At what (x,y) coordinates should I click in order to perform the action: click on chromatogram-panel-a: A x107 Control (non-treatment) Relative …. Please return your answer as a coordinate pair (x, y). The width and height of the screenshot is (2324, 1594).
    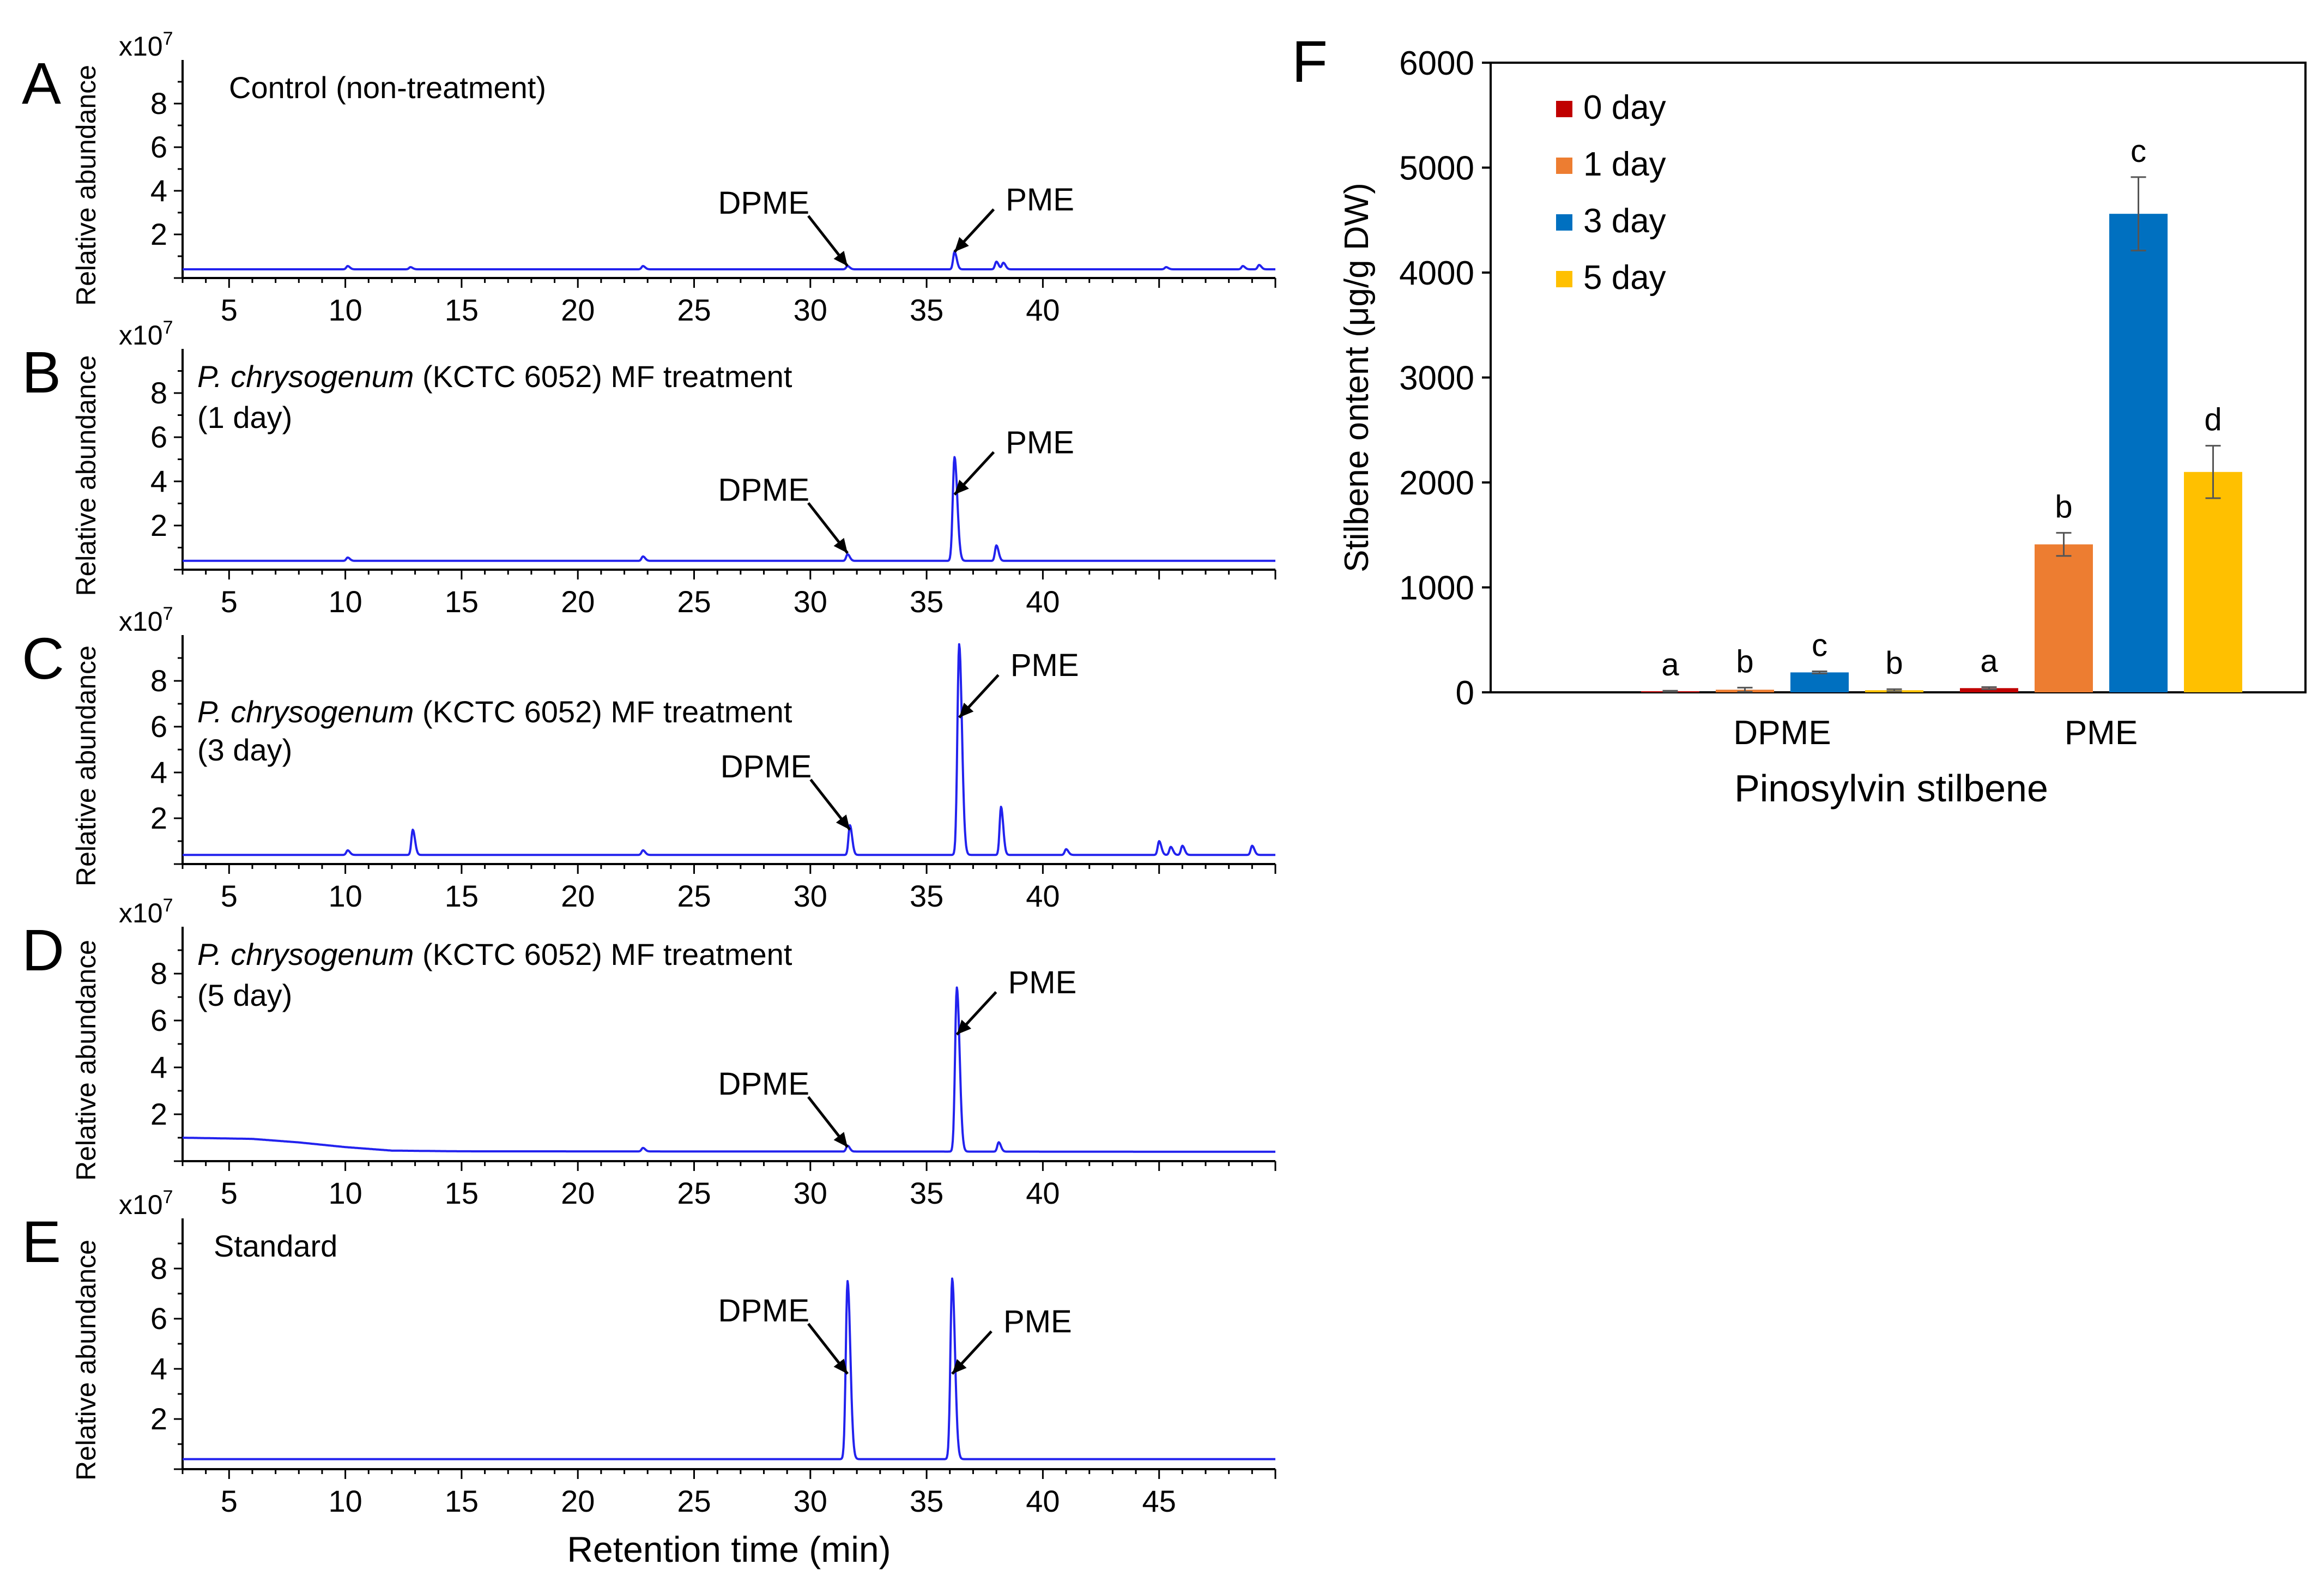
    Looking at the image, I should click on (649, 177).